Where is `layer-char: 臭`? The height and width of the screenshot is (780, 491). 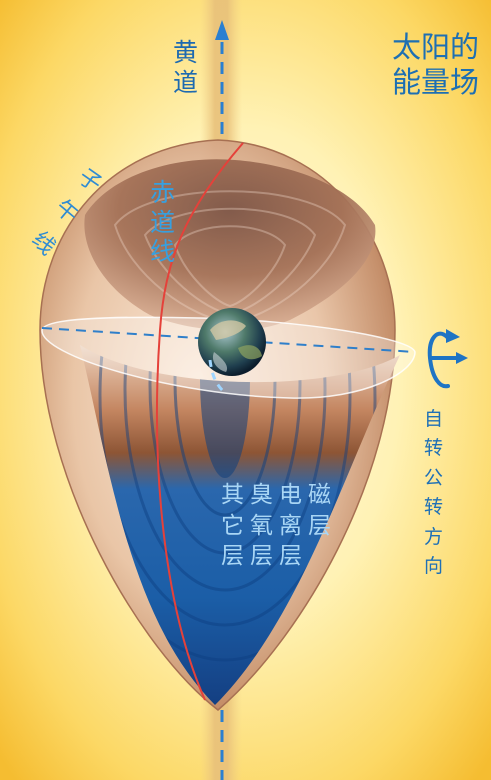
layer-char: 臭 is located at coordinates (261, 495).